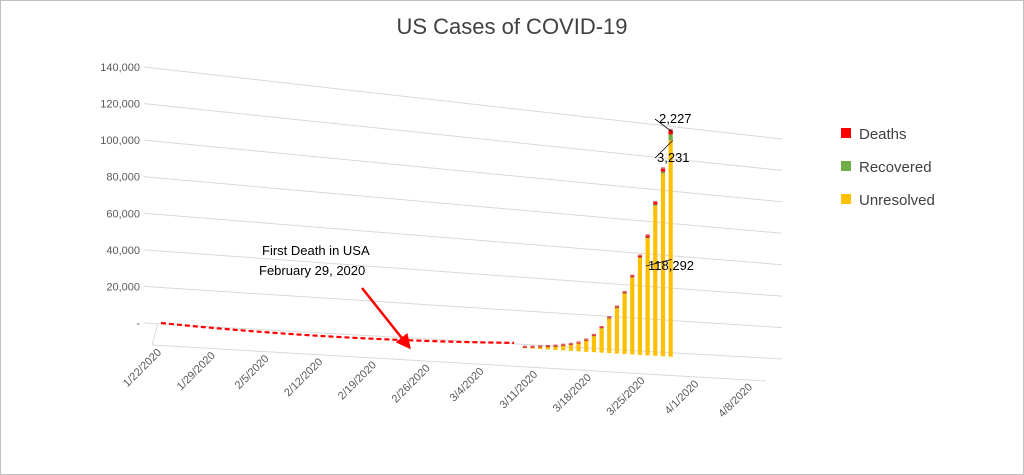  I want to click on x-tick-label: 2/5/2020, so click(252, 372).